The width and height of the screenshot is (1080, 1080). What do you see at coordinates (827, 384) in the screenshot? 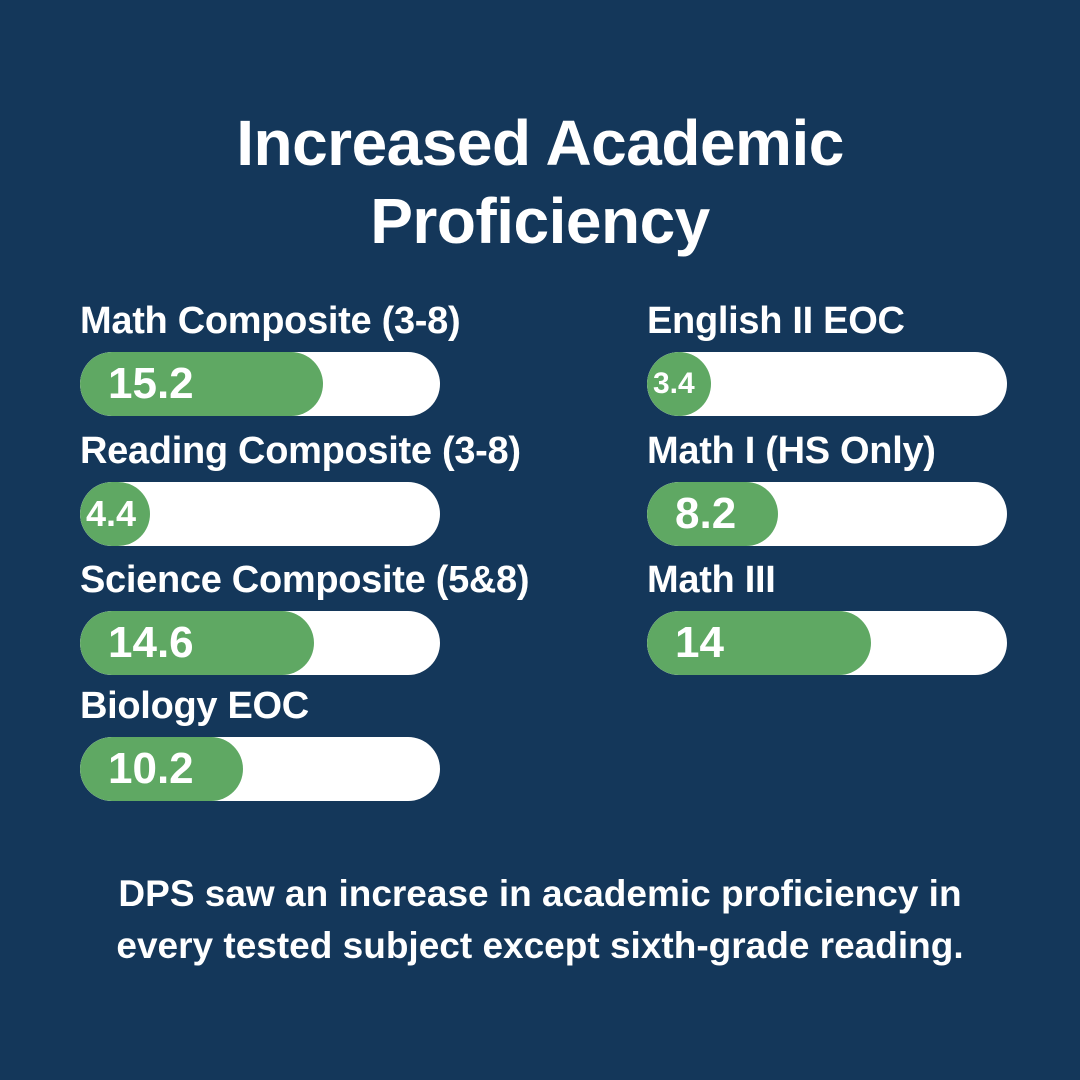
I see `bar-track: 3.4` at bounding box center [827, 384].